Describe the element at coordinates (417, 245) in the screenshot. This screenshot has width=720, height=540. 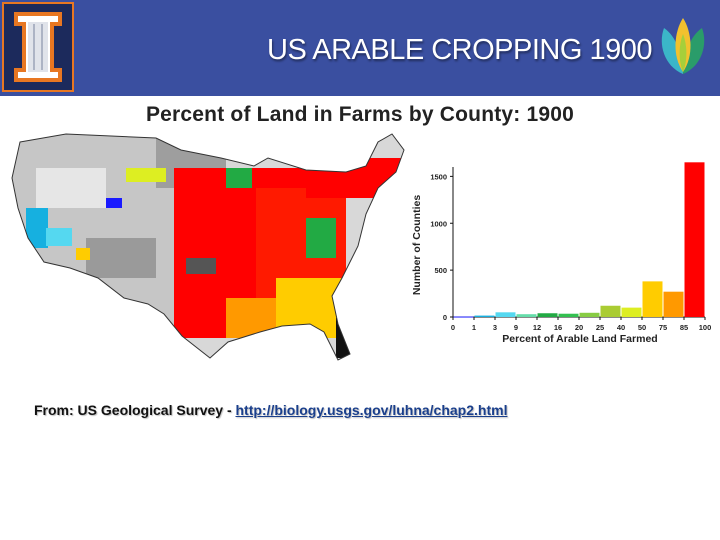
I see `y-axis-label: Number of Counties` at that location.